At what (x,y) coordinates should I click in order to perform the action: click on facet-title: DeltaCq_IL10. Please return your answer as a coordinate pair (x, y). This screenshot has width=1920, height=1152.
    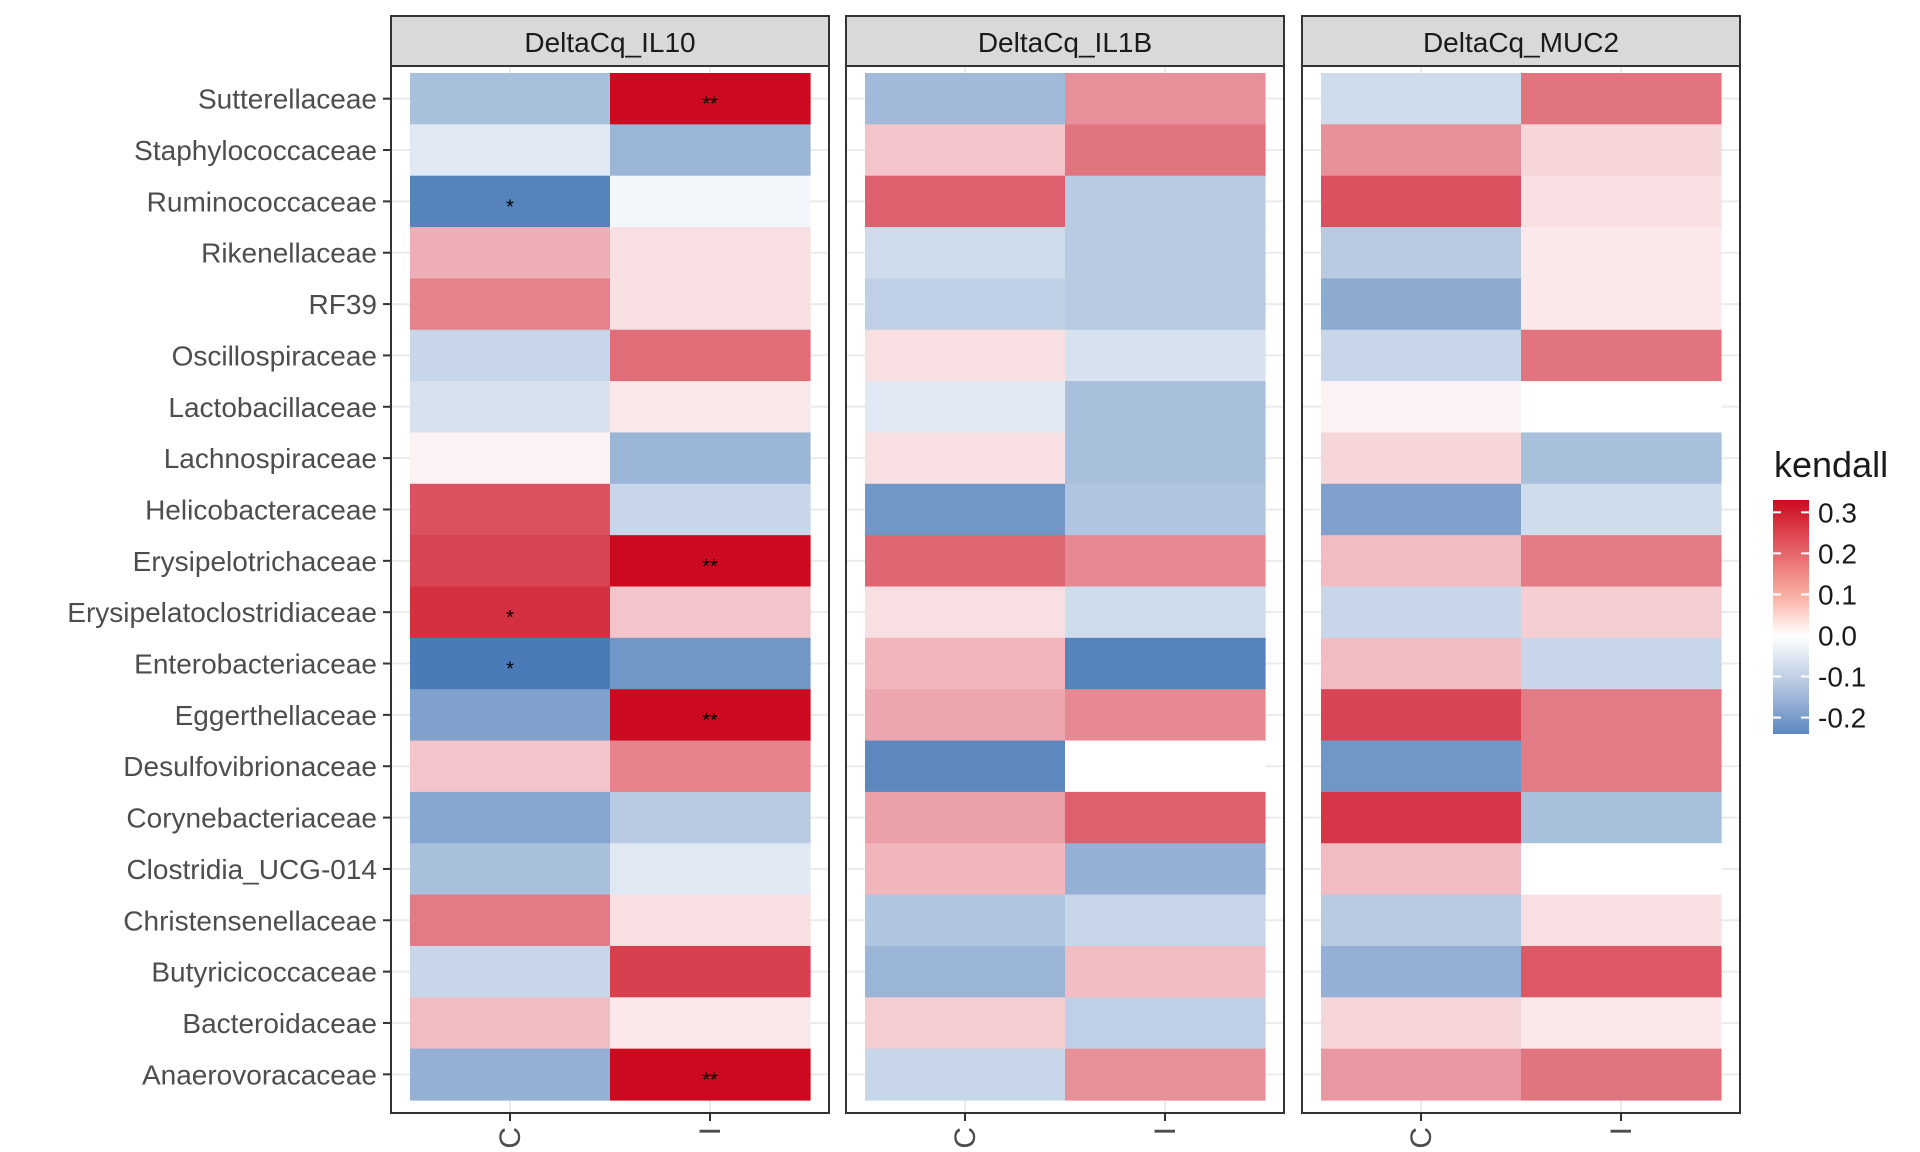
    Looking at the image, I should click on (609, 42).